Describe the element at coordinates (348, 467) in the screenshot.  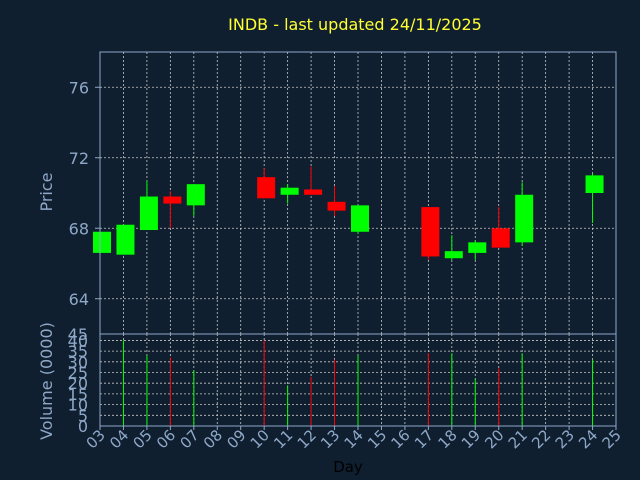
I see `day-axis-label: Day` at that location.